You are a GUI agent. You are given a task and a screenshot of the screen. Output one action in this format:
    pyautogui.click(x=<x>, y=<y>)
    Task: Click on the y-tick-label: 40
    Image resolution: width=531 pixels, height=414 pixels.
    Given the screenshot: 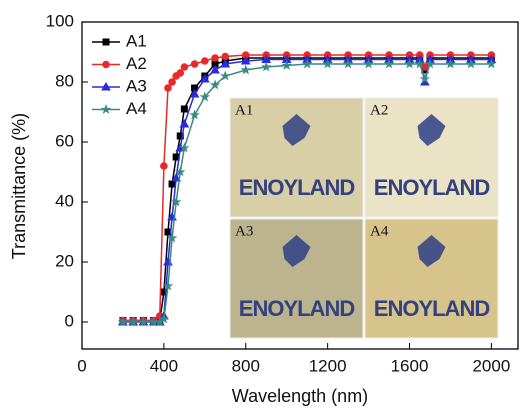 What is the action you would take?
    pyautogui.click(x=64, y=200)
    